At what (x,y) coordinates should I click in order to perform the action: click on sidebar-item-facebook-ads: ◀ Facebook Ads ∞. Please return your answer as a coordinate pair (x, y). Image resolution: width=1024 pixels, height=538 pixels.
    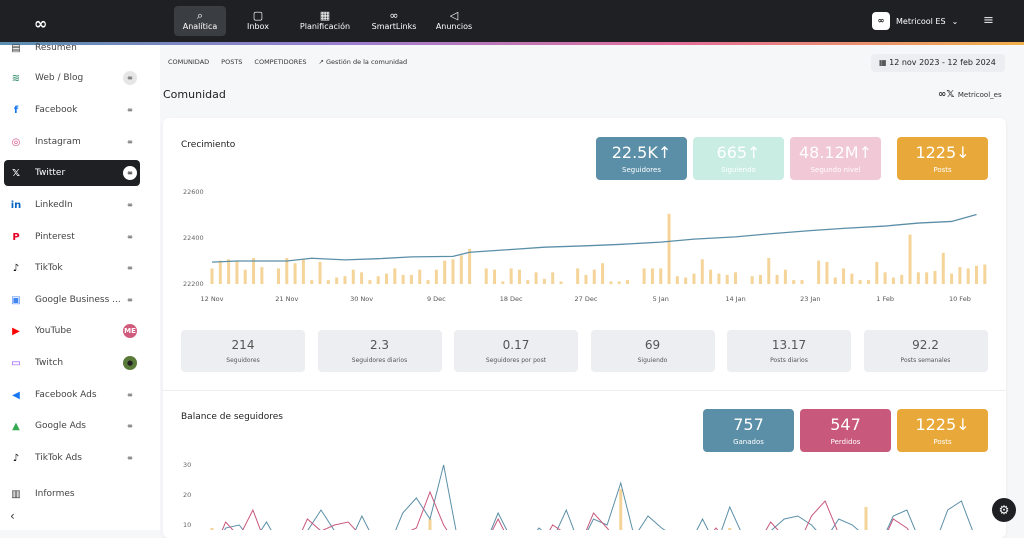
    Looking at the image, I should click on (72, 395).